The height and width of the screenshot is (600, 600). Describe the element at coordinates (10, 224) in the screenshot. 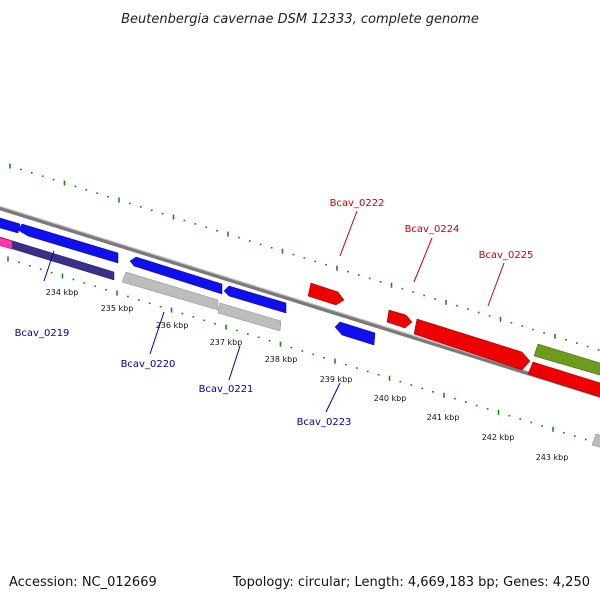

I see `gene-arrow-blue-leftmost` at that location.